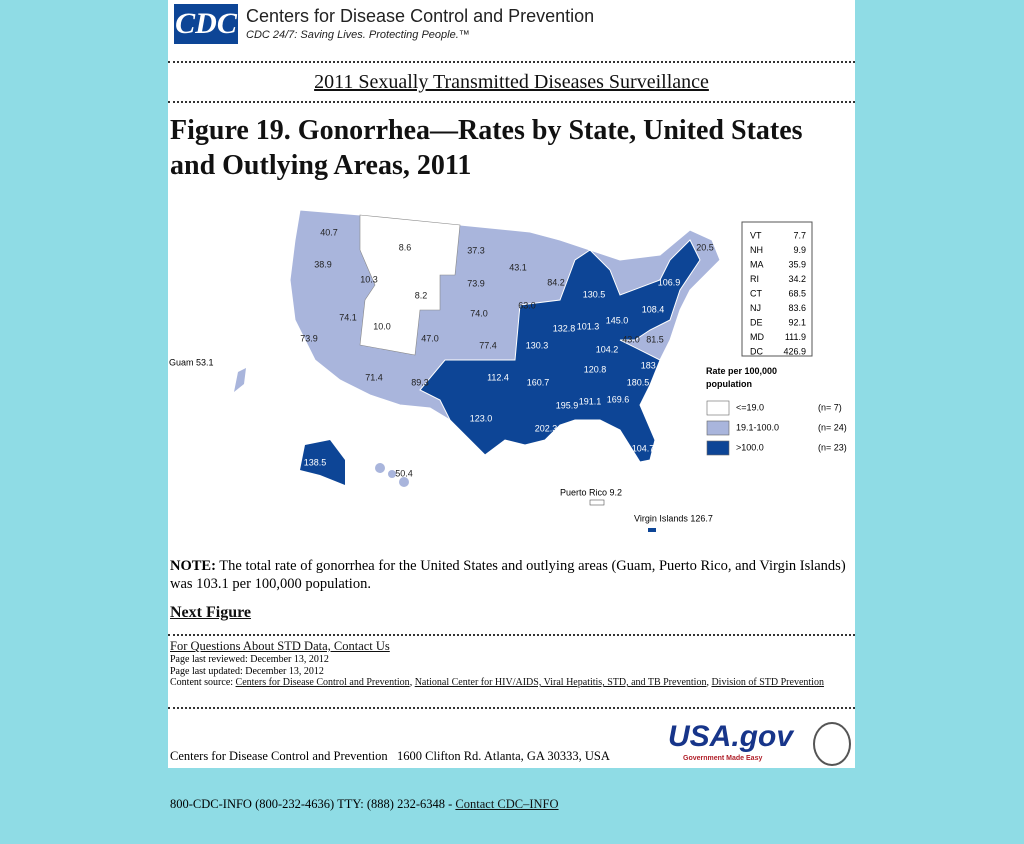  Describe the element at coordinates (756, 351) in the screenshot. I see `state-abbr: DC` at that location.